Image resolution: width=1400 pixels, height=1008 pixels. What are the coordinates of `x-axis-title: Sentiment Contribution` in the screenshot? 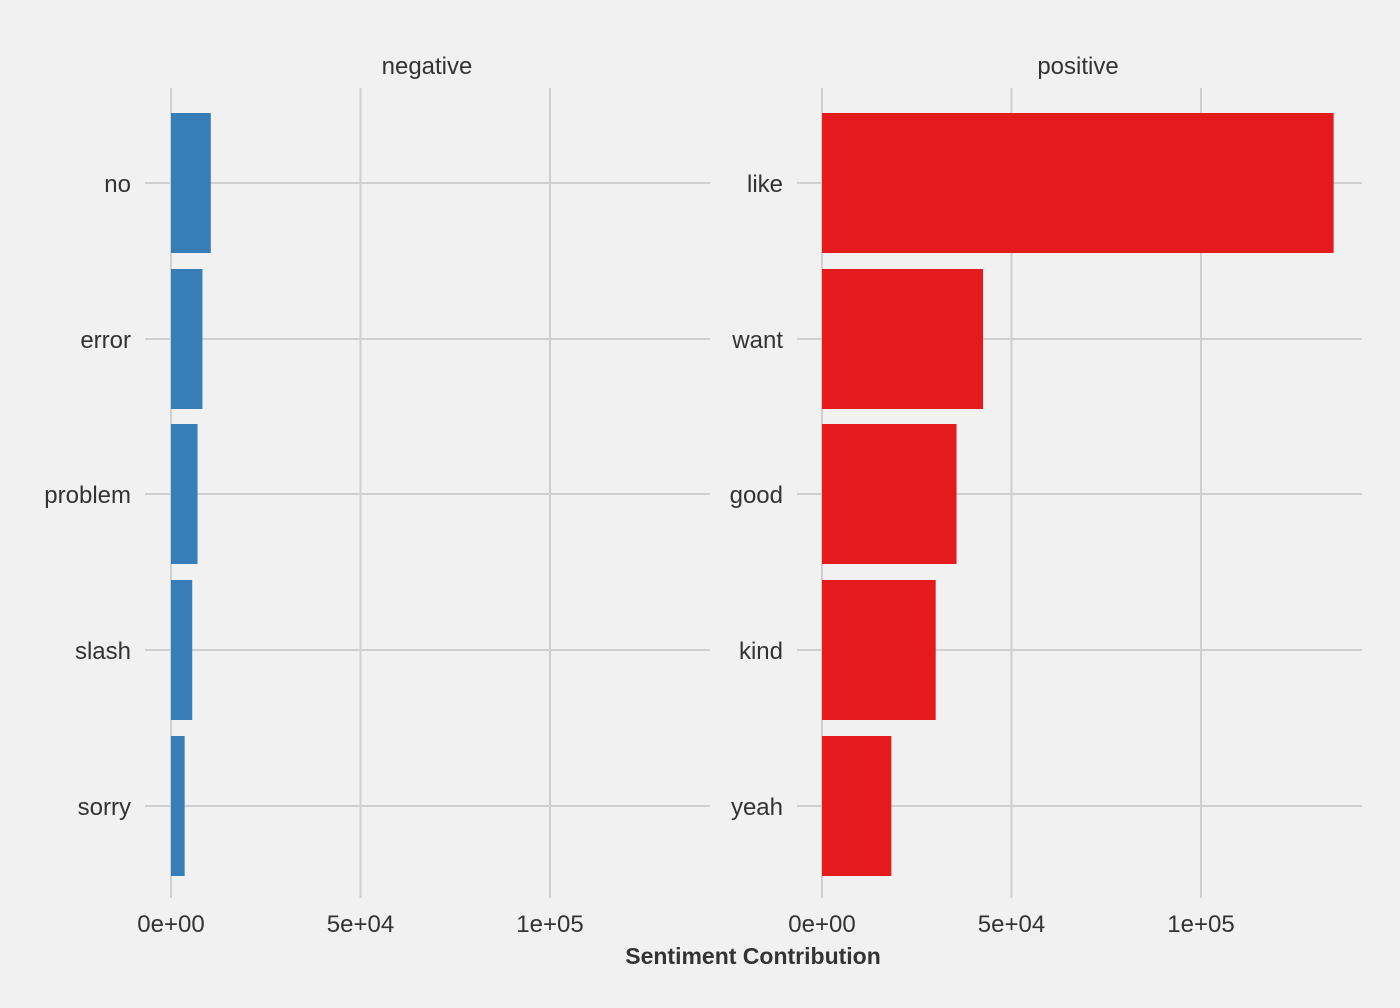 It's located at (753, 956).